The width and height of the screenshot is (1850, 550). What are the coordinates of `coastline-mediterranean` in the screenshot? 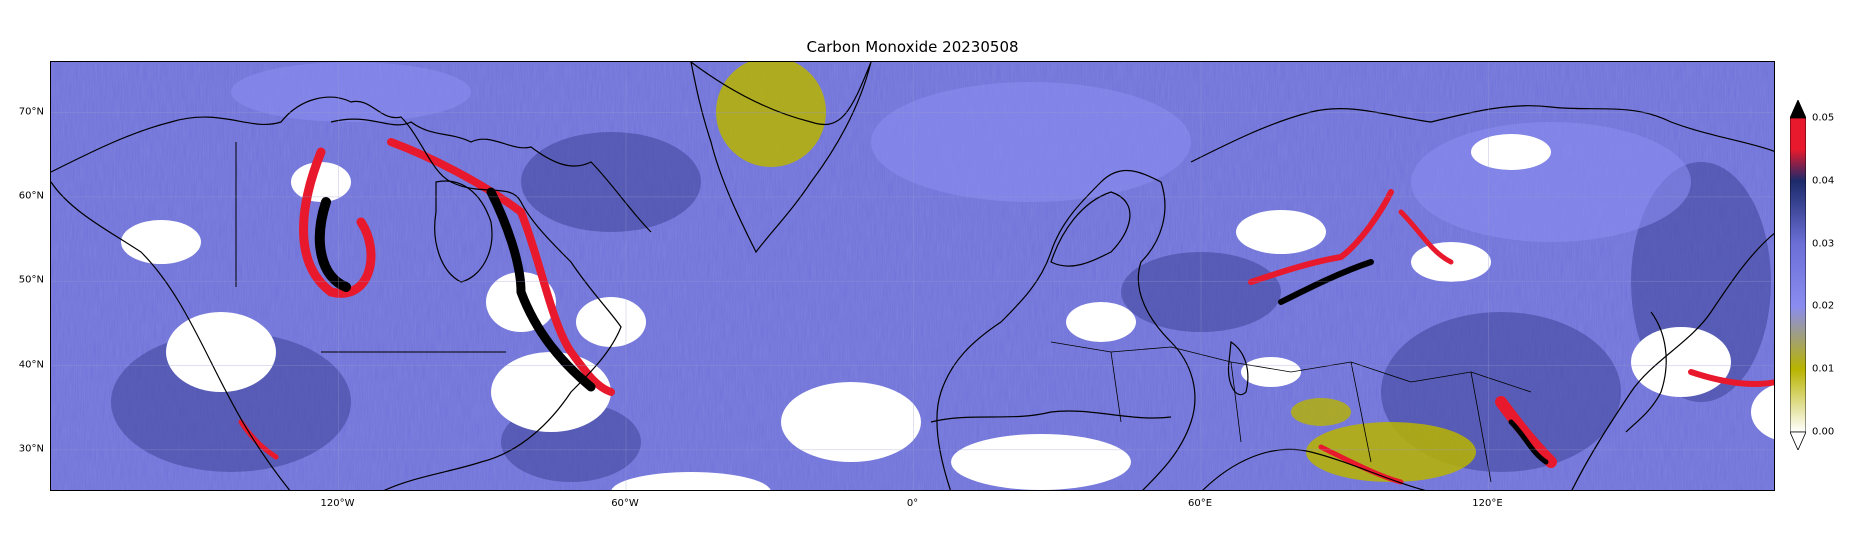 It's located at (1051, 416).